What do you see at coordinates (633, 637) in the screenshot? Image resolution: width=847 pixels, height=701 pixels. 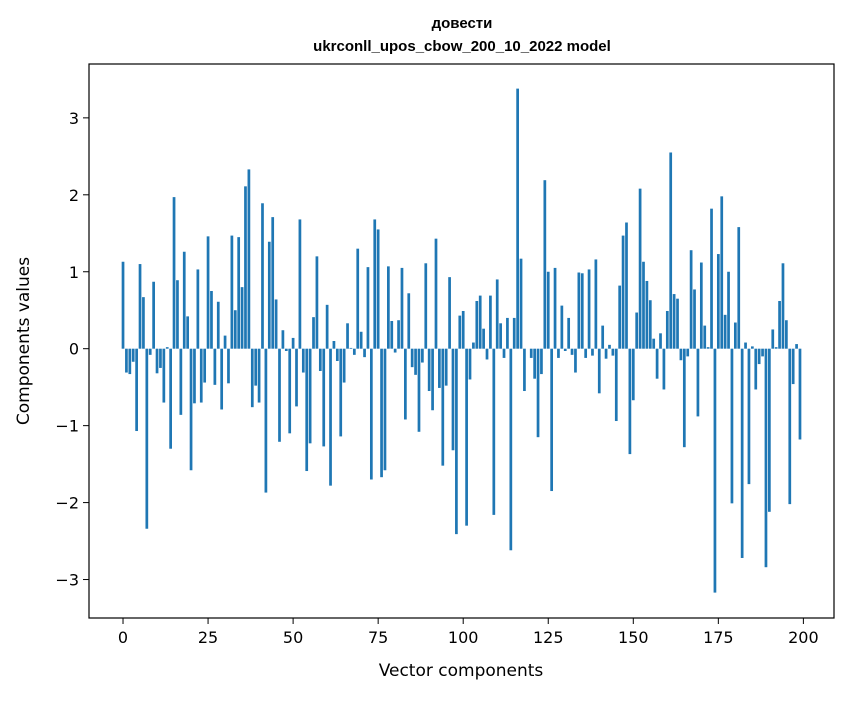 I see `x-tick-label: 150` at bounding box center [633, 637].